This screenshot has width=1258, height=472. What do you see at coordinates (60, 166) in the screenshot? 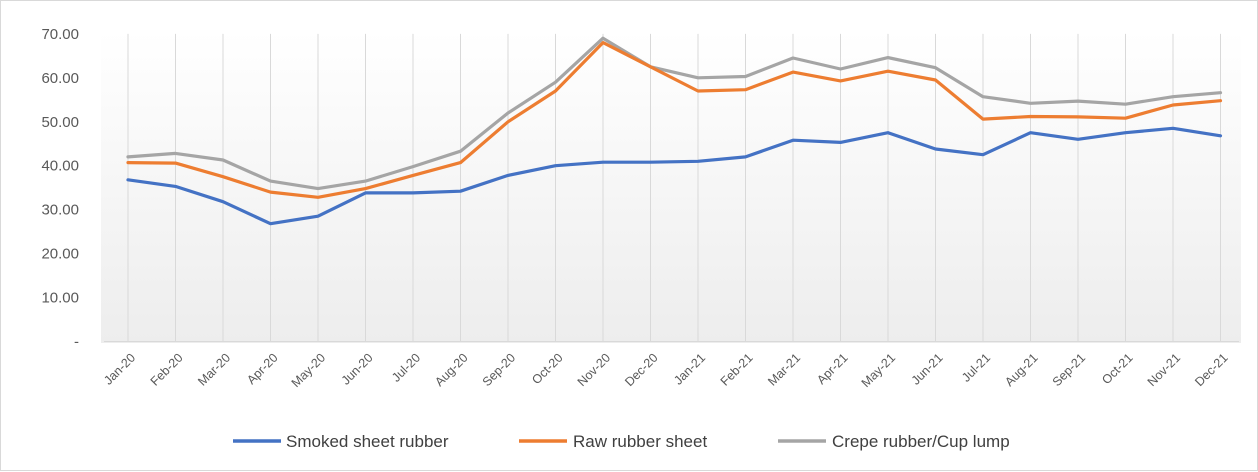
I see `y-tick-label: 40.00` at bounding box center [60, 166].